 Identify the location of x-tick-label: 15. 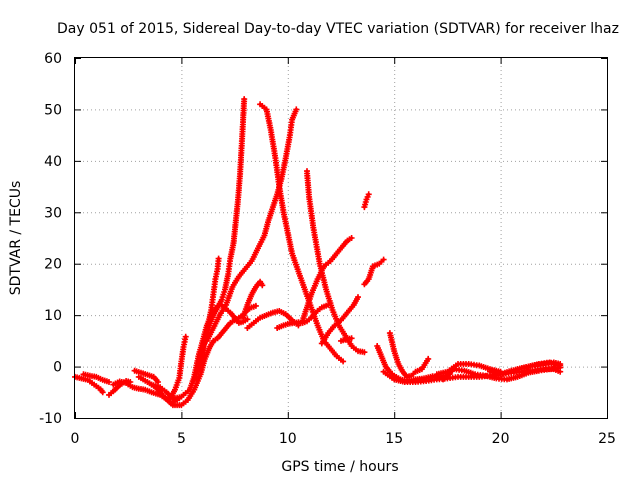
(394, 439).